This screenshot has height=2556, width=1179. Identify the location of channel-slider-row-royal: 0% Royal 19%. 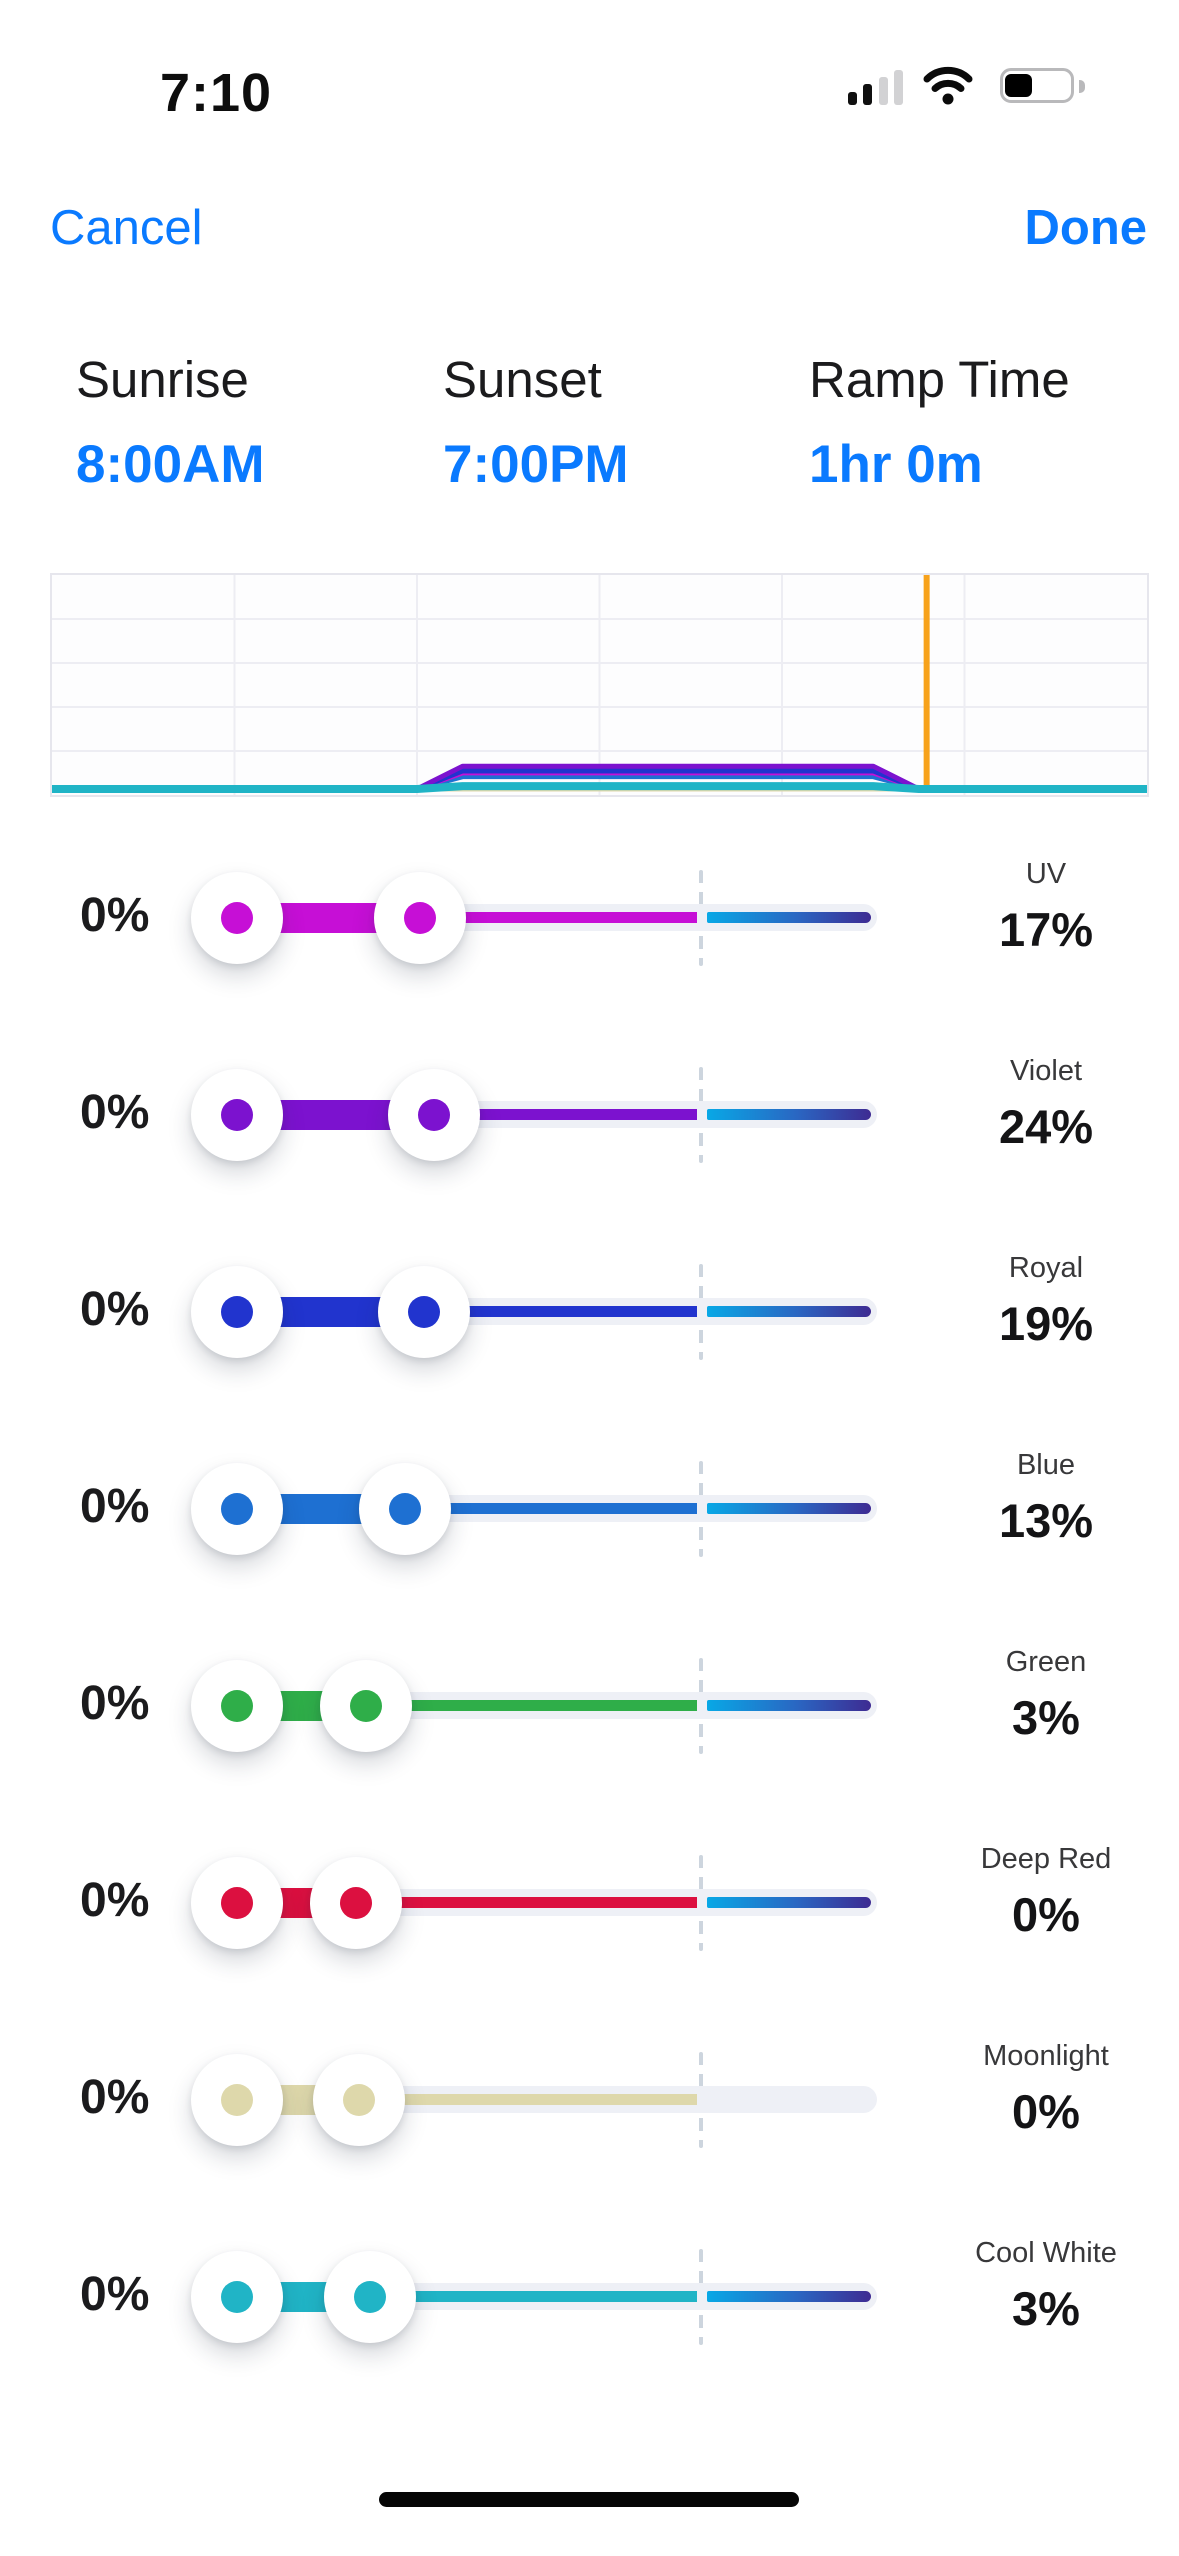
(589, 1312).